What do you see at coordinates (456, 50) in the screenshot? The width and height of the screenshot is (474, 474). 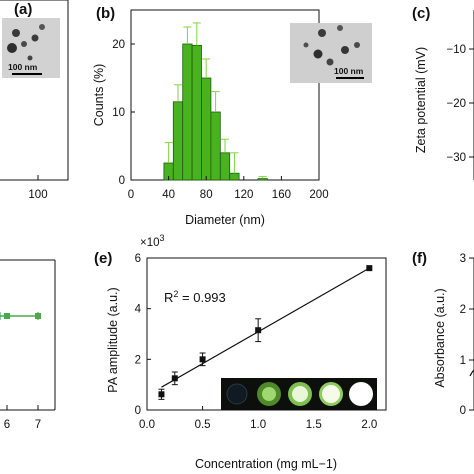 I see `panel-c-ytick-label: −10` at bounding box center [456, 50].